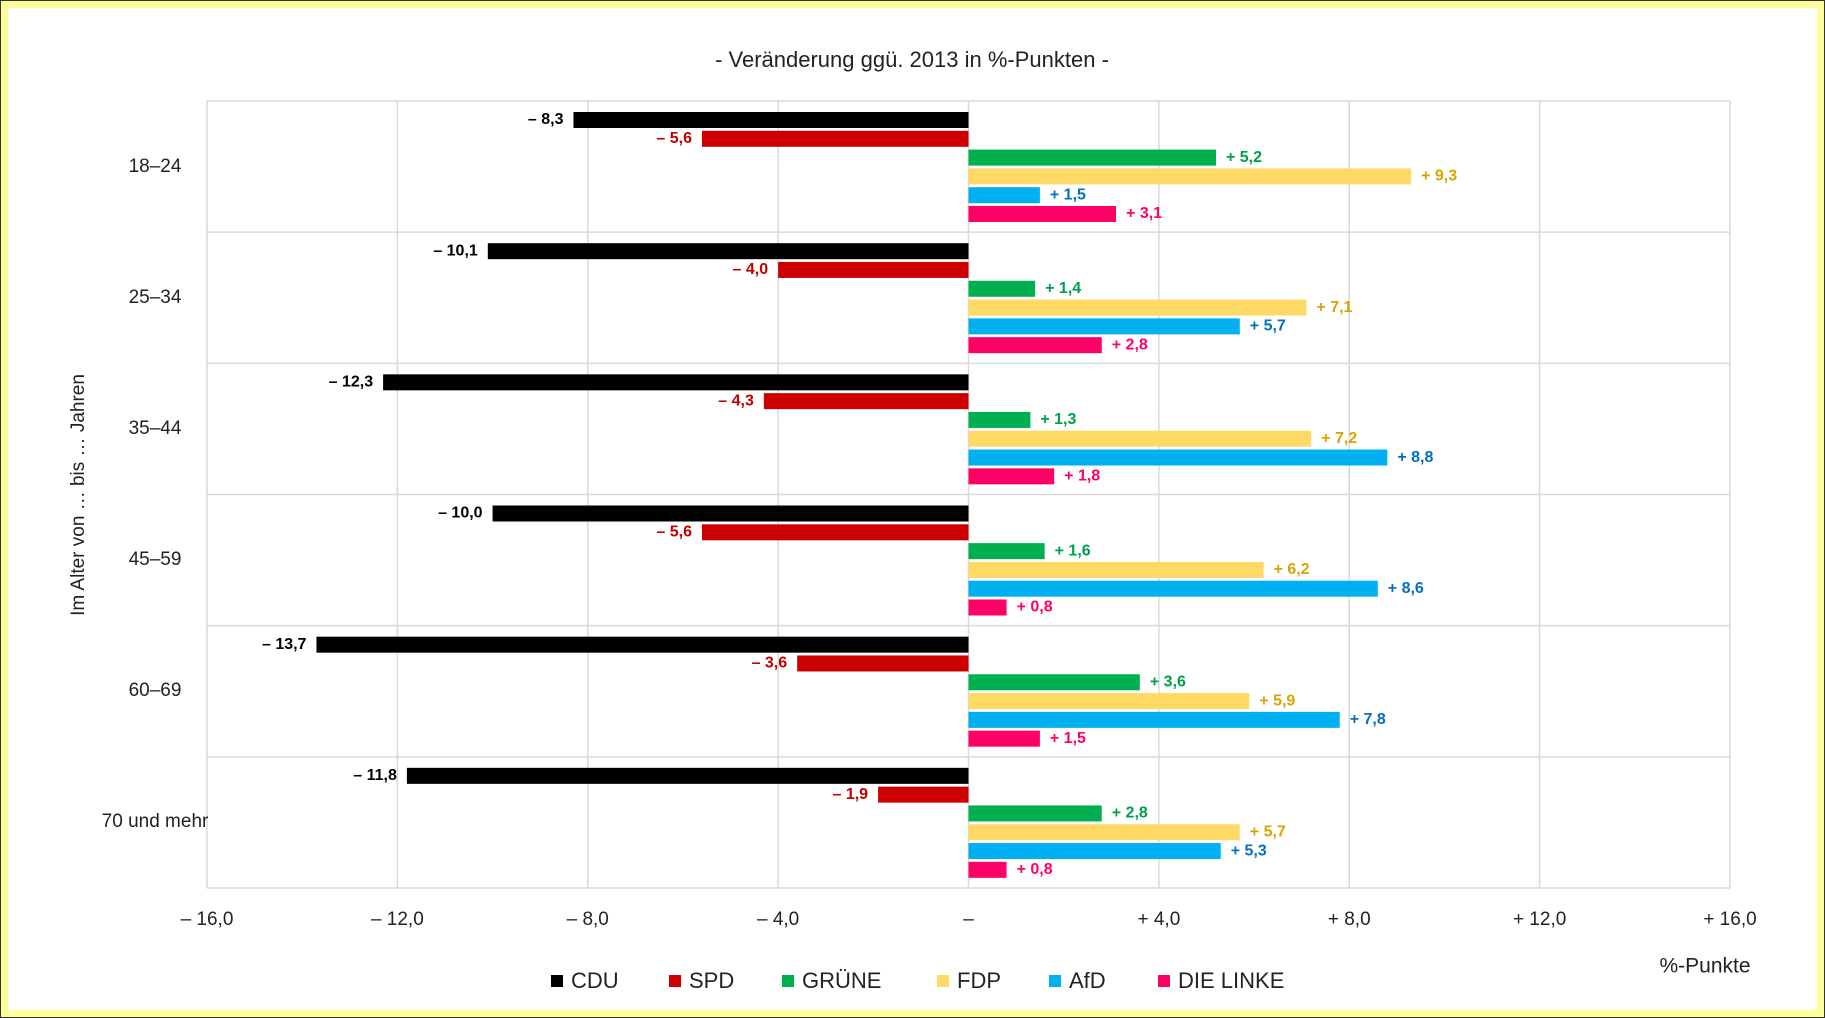 This screenshot has height=1018, width=1825. What do you see at coordinates (155, 297) in the screenshot?
I see `category-label: 25–34` at bounding box center [155, 297].